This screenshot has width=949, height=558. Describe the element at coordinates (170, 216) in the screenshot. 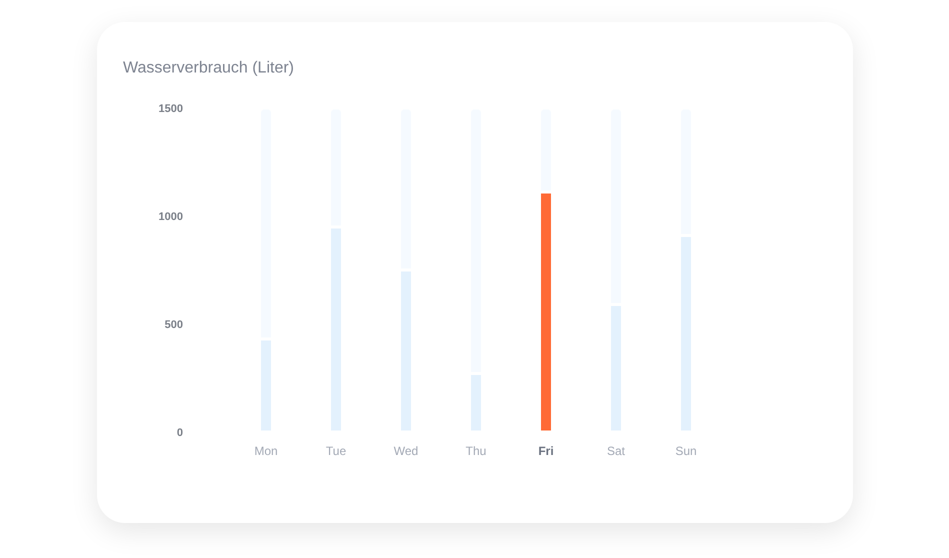

I see `y-tick-label: 1000` at that location.